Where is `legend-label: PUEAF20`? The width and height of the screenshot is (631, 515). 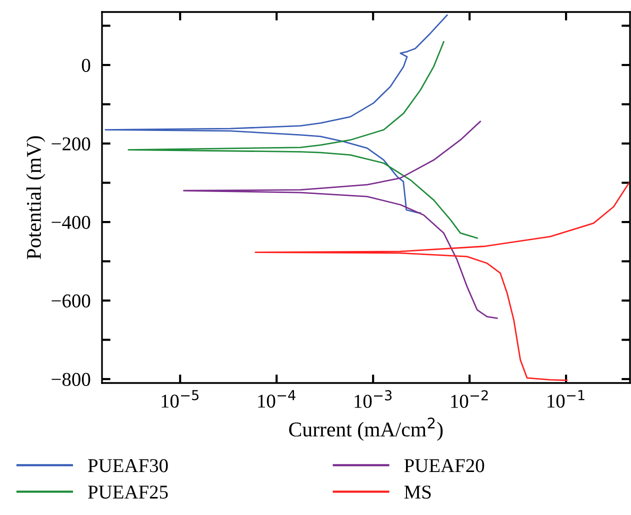
legend-label: PUEAF20 is located at coordinates (444, 465).